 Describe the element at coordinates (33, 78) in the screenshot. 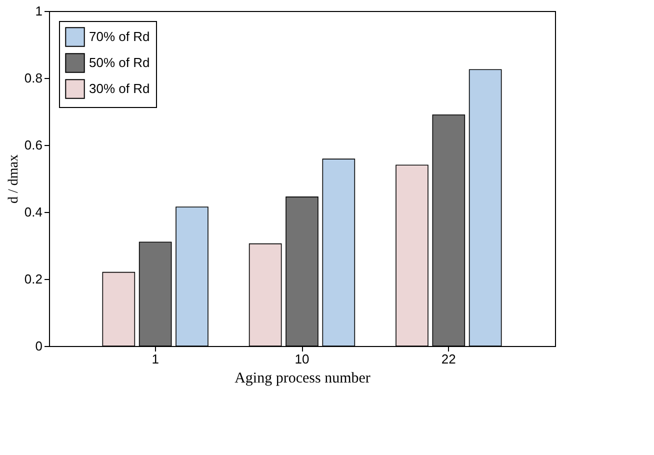

I see `y-tick-label: 0.8` at that location.